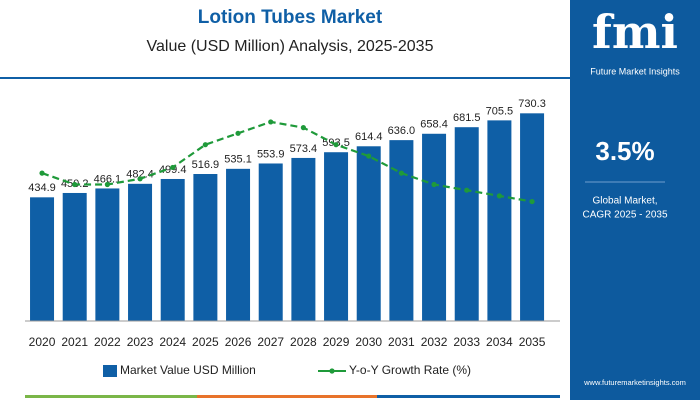 The height and width of the screenshot is (400, 700). What do you see at coordinates (238, 342) in the screenshot?
I see `x-tick-label: 2026` at bounding box center [238, 342].